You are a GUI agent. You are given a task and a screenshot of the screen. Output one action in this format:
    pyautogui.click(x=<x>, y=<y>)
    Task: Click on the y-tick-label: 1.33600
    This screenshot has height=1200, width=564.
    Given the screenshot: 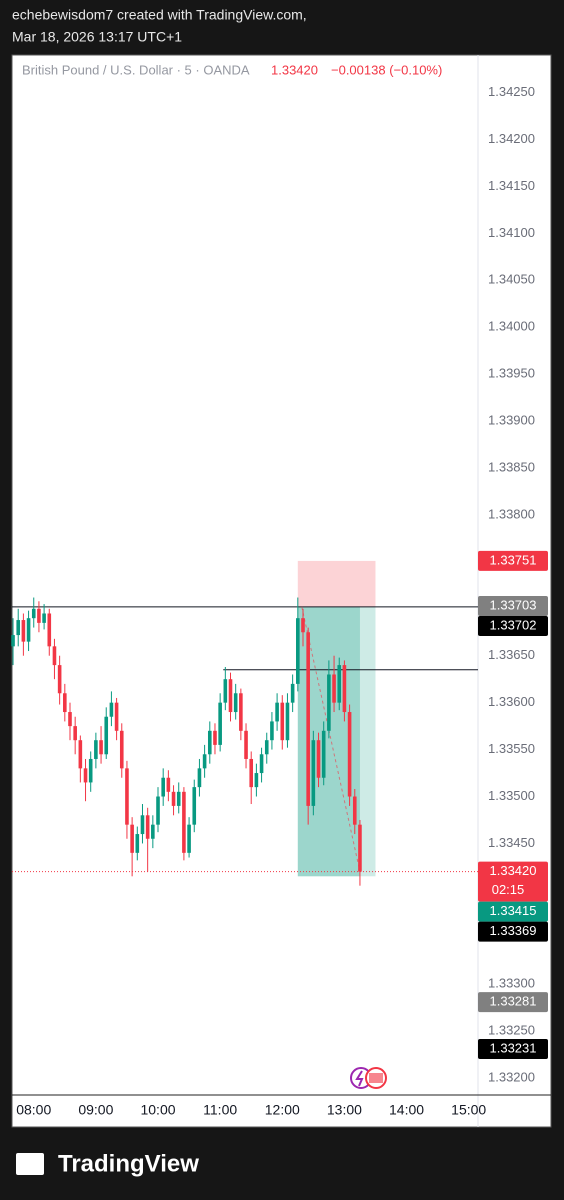 What is the action you would take?
    pyautogui.click(x=511, y=701)
    